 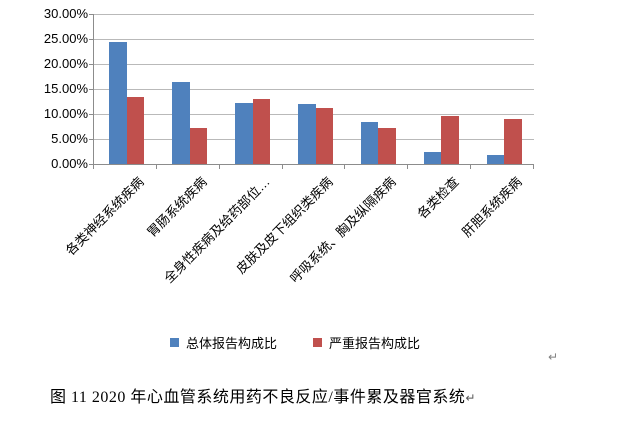 I want to click on figure-caption-text: 图 11 2020 年心血管系统用药不良反应/事件累及器官系统, so click(x=258, y=397).